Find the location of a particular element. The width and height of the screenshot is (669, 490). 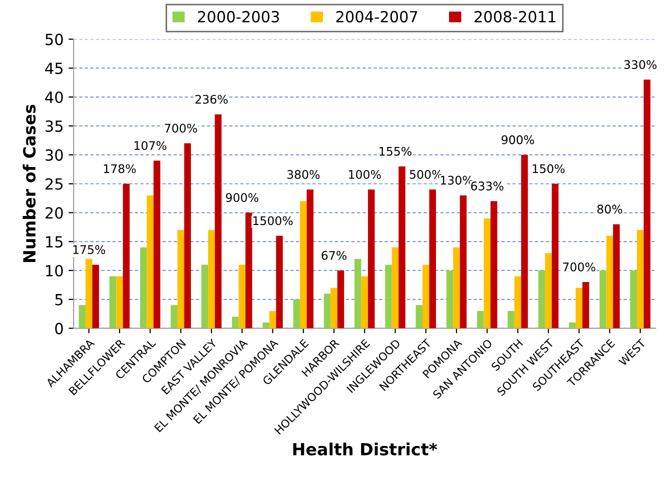

y-tick-label: 5 is located at coordinates (59, 300).